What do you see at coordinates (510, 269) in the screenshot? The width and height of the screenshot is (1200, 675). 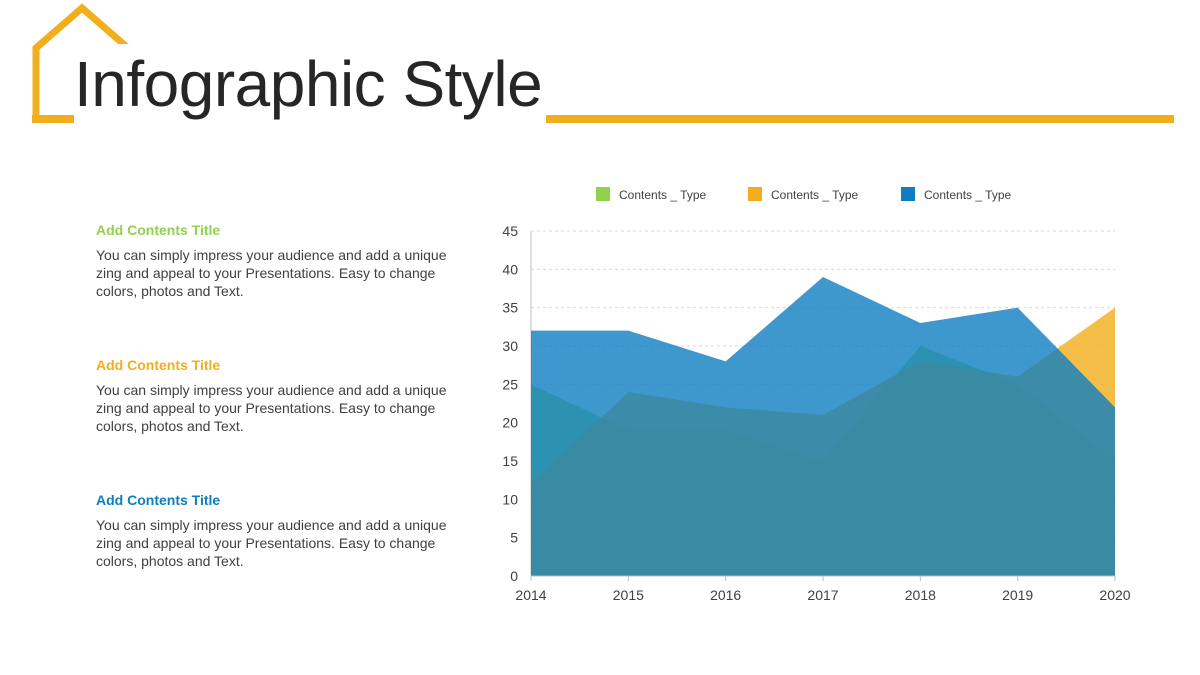 I see `y-tick-label-40: 40` at bounding box center [510, 269].